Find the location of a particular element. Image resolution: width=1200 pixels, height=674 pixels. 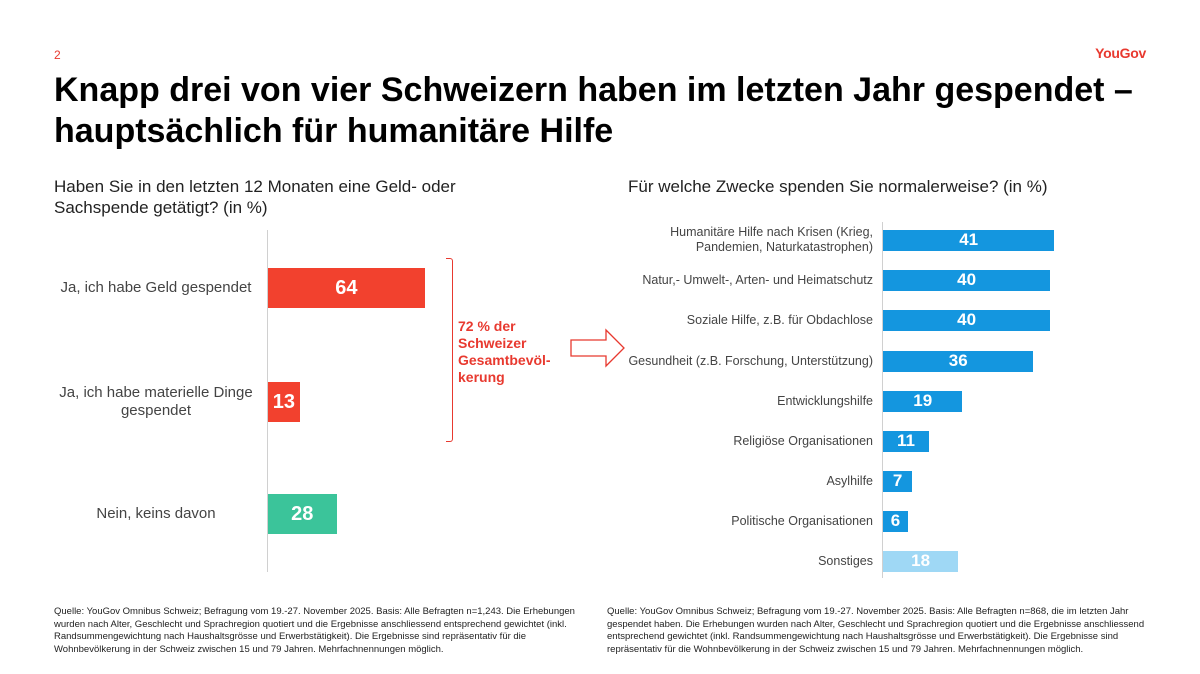

bar-value-label: 11 is located at coordinates (905, 440).